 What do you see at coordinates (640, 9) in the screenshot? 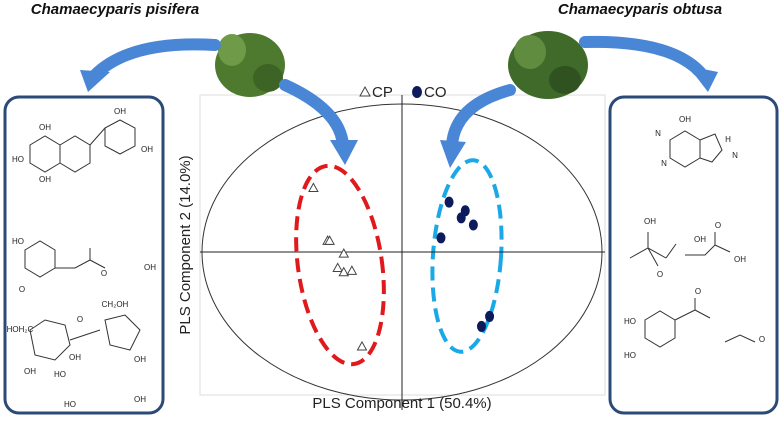
I see `species-label: Chamaecyparis obtusa` at bounding box center [640, 9].